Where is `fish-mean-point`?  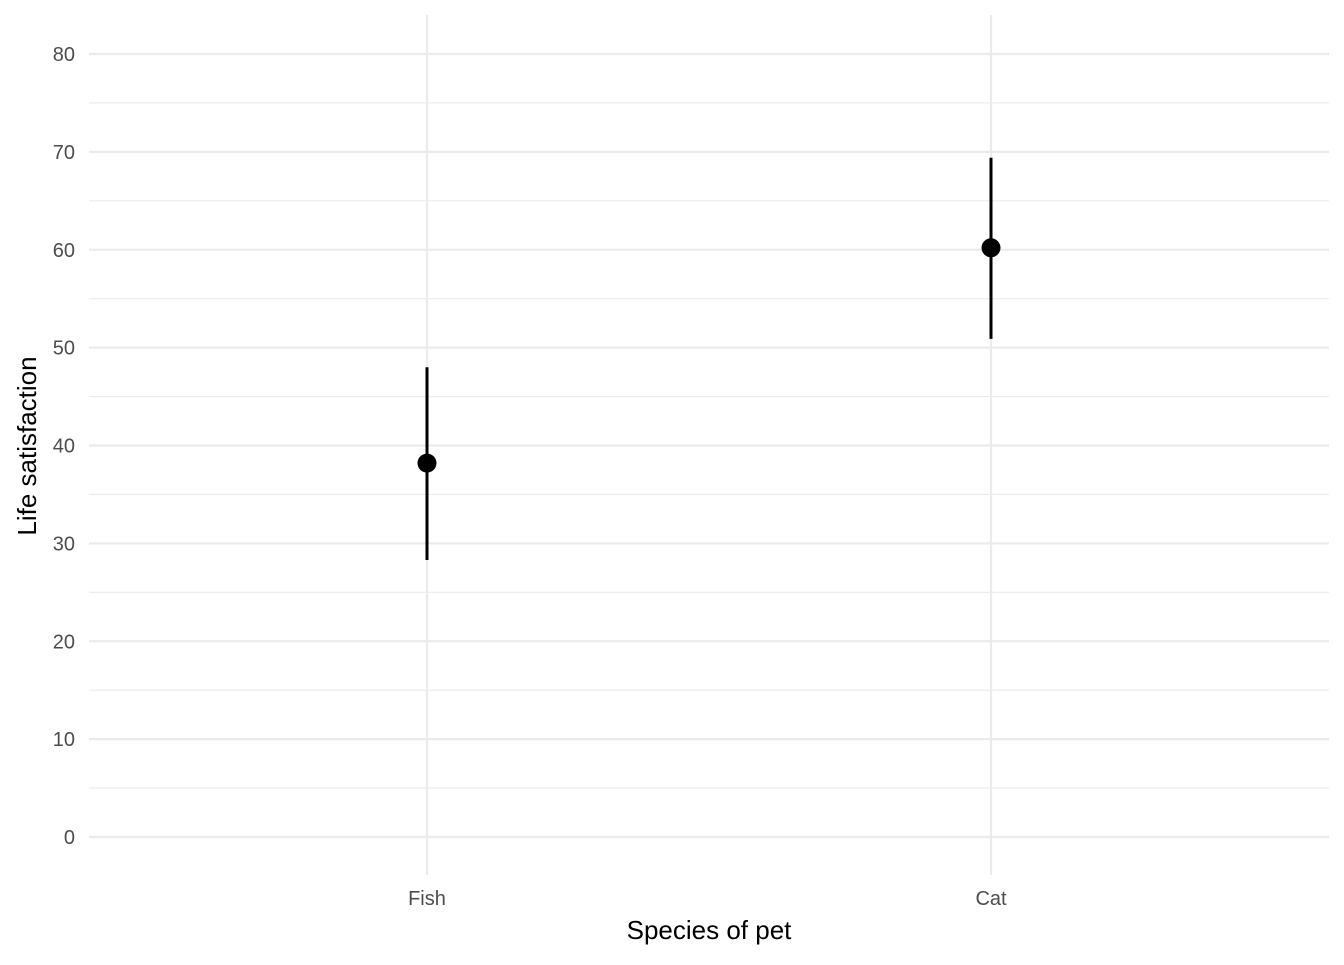
fish-mean-point is located at coordinates (427, 463).